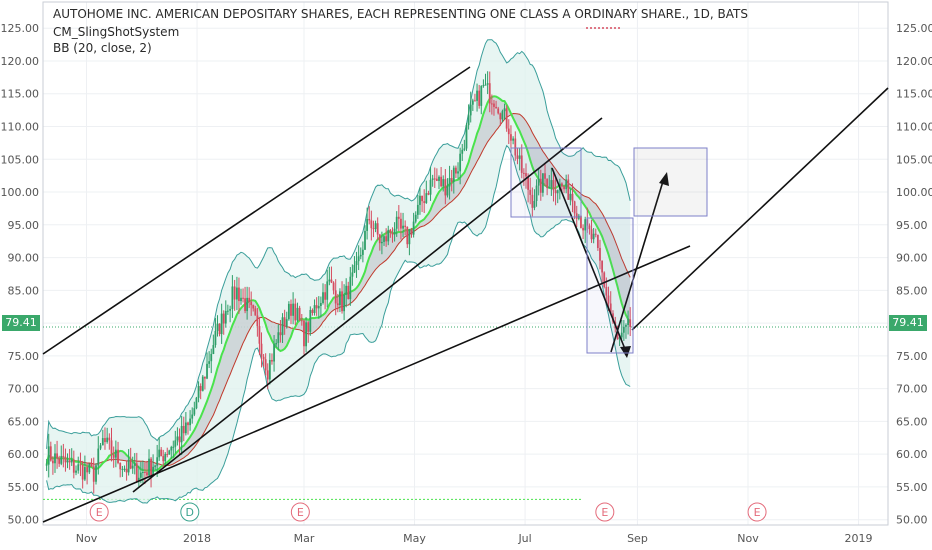 Image resolution: width=932 pixels, height=550 pixels. What do you see at coordinates (102, 48) in the screenshot?
I see `indicator-legend-bollinger: BB (20, close, 2)` at bounding box center [102, 48].